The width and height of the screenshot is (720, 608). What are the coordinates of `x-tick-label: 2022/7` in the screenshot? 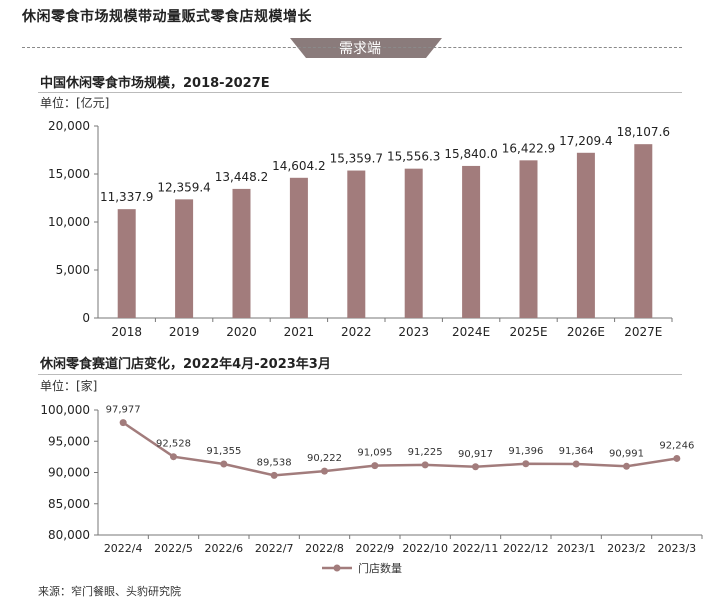 It's located at (274, 548).